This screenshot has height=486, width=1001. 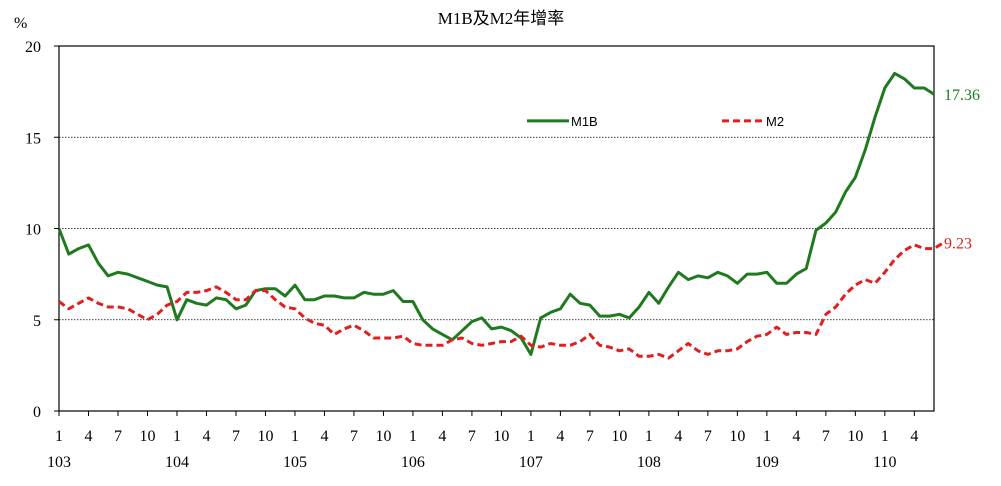 I want to click on end-labels: 17.36 9.23, so click(x=962, y=169).